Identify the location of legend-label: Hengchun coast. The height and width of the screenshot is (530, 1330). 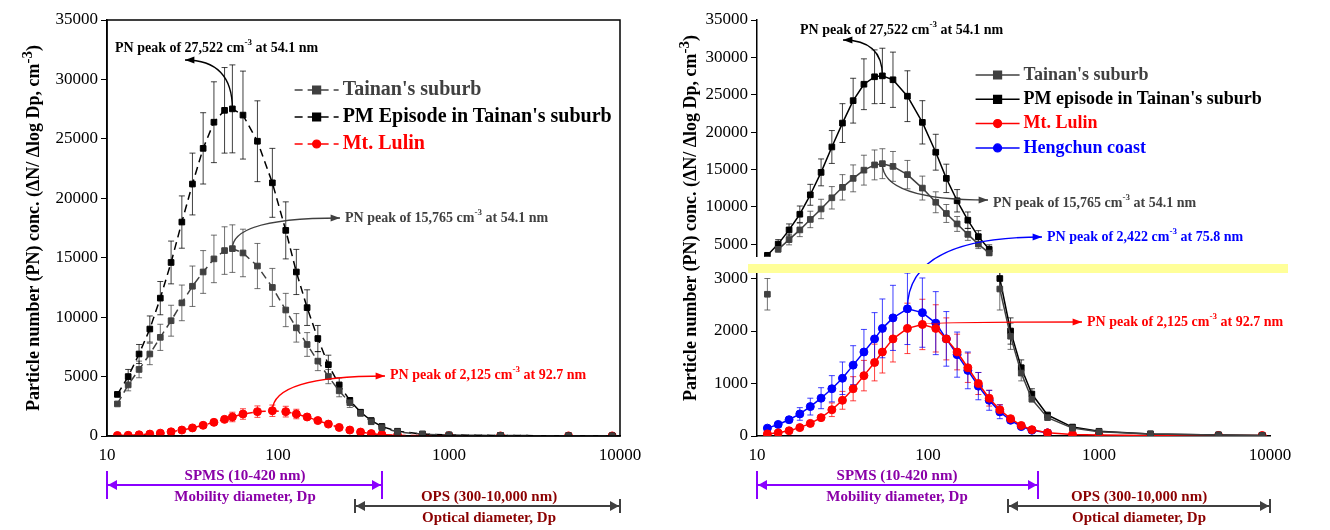
(1085, 146).